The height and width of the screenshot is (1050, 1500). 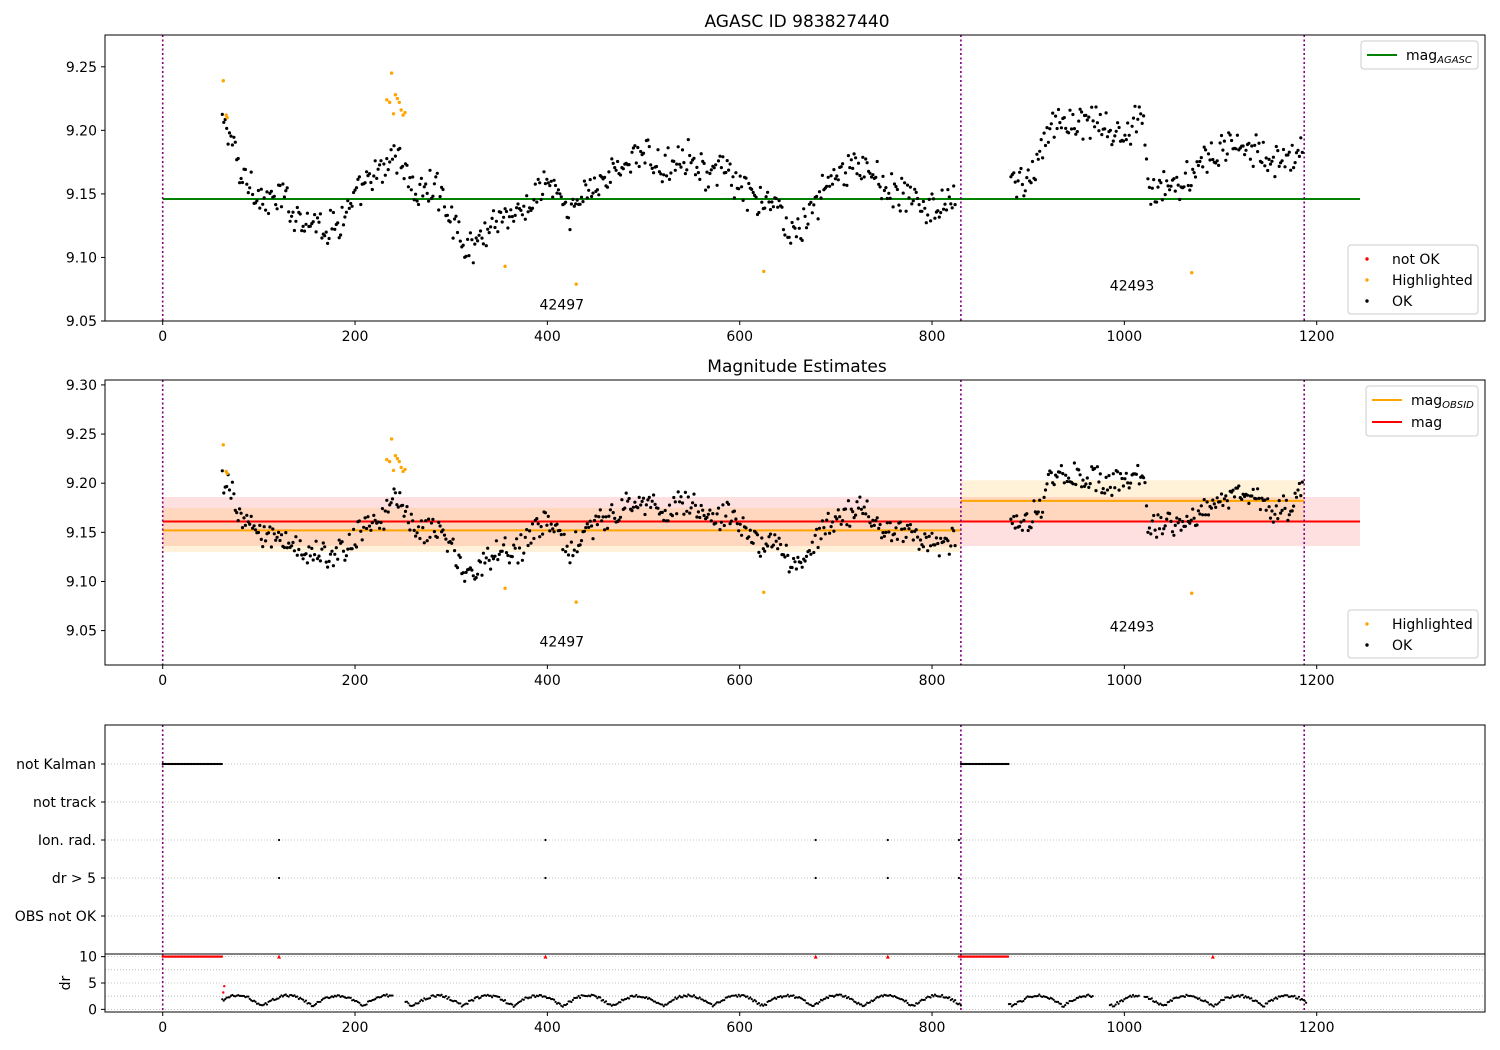 I want to click on chart-title: AGASC ID 983827440, so click(x=796, y=22).